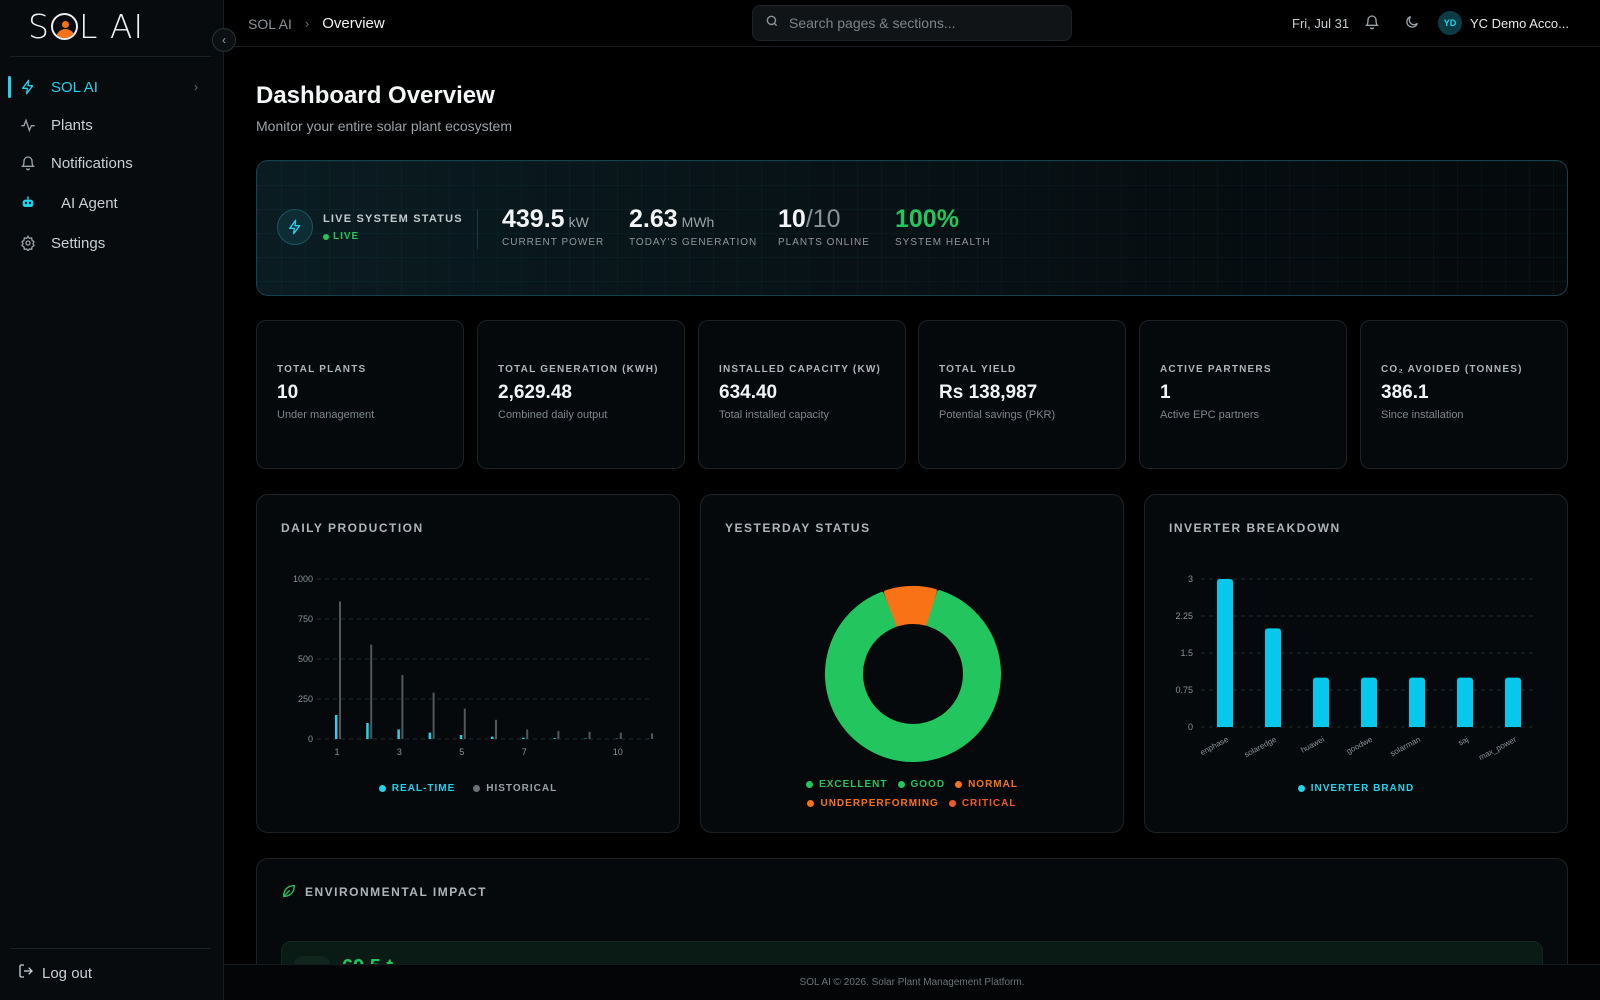 The height and width of the screenshot is (1000, 1600). Describe the element at coordinates (461, 752) in the screenshot. I see `x-tick-label: 5` at that location.